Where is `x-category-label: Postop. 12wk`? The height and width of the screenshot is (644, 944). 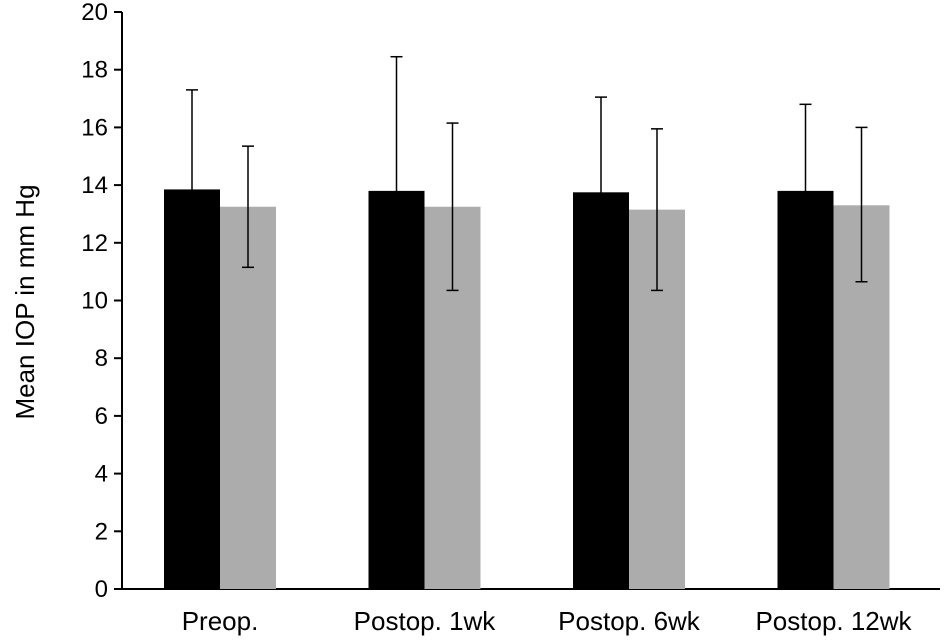 x-category-label: Postop. 12wk is located at coordinates (833, 621).